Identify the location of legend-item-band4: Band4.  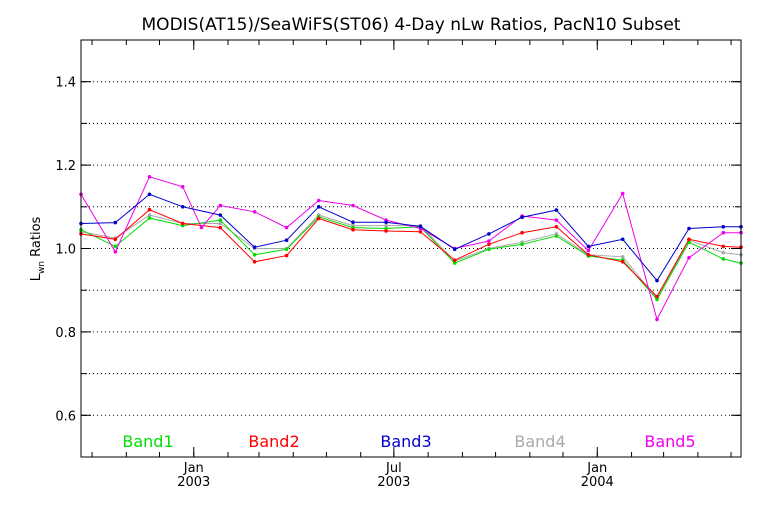
(539, 441).